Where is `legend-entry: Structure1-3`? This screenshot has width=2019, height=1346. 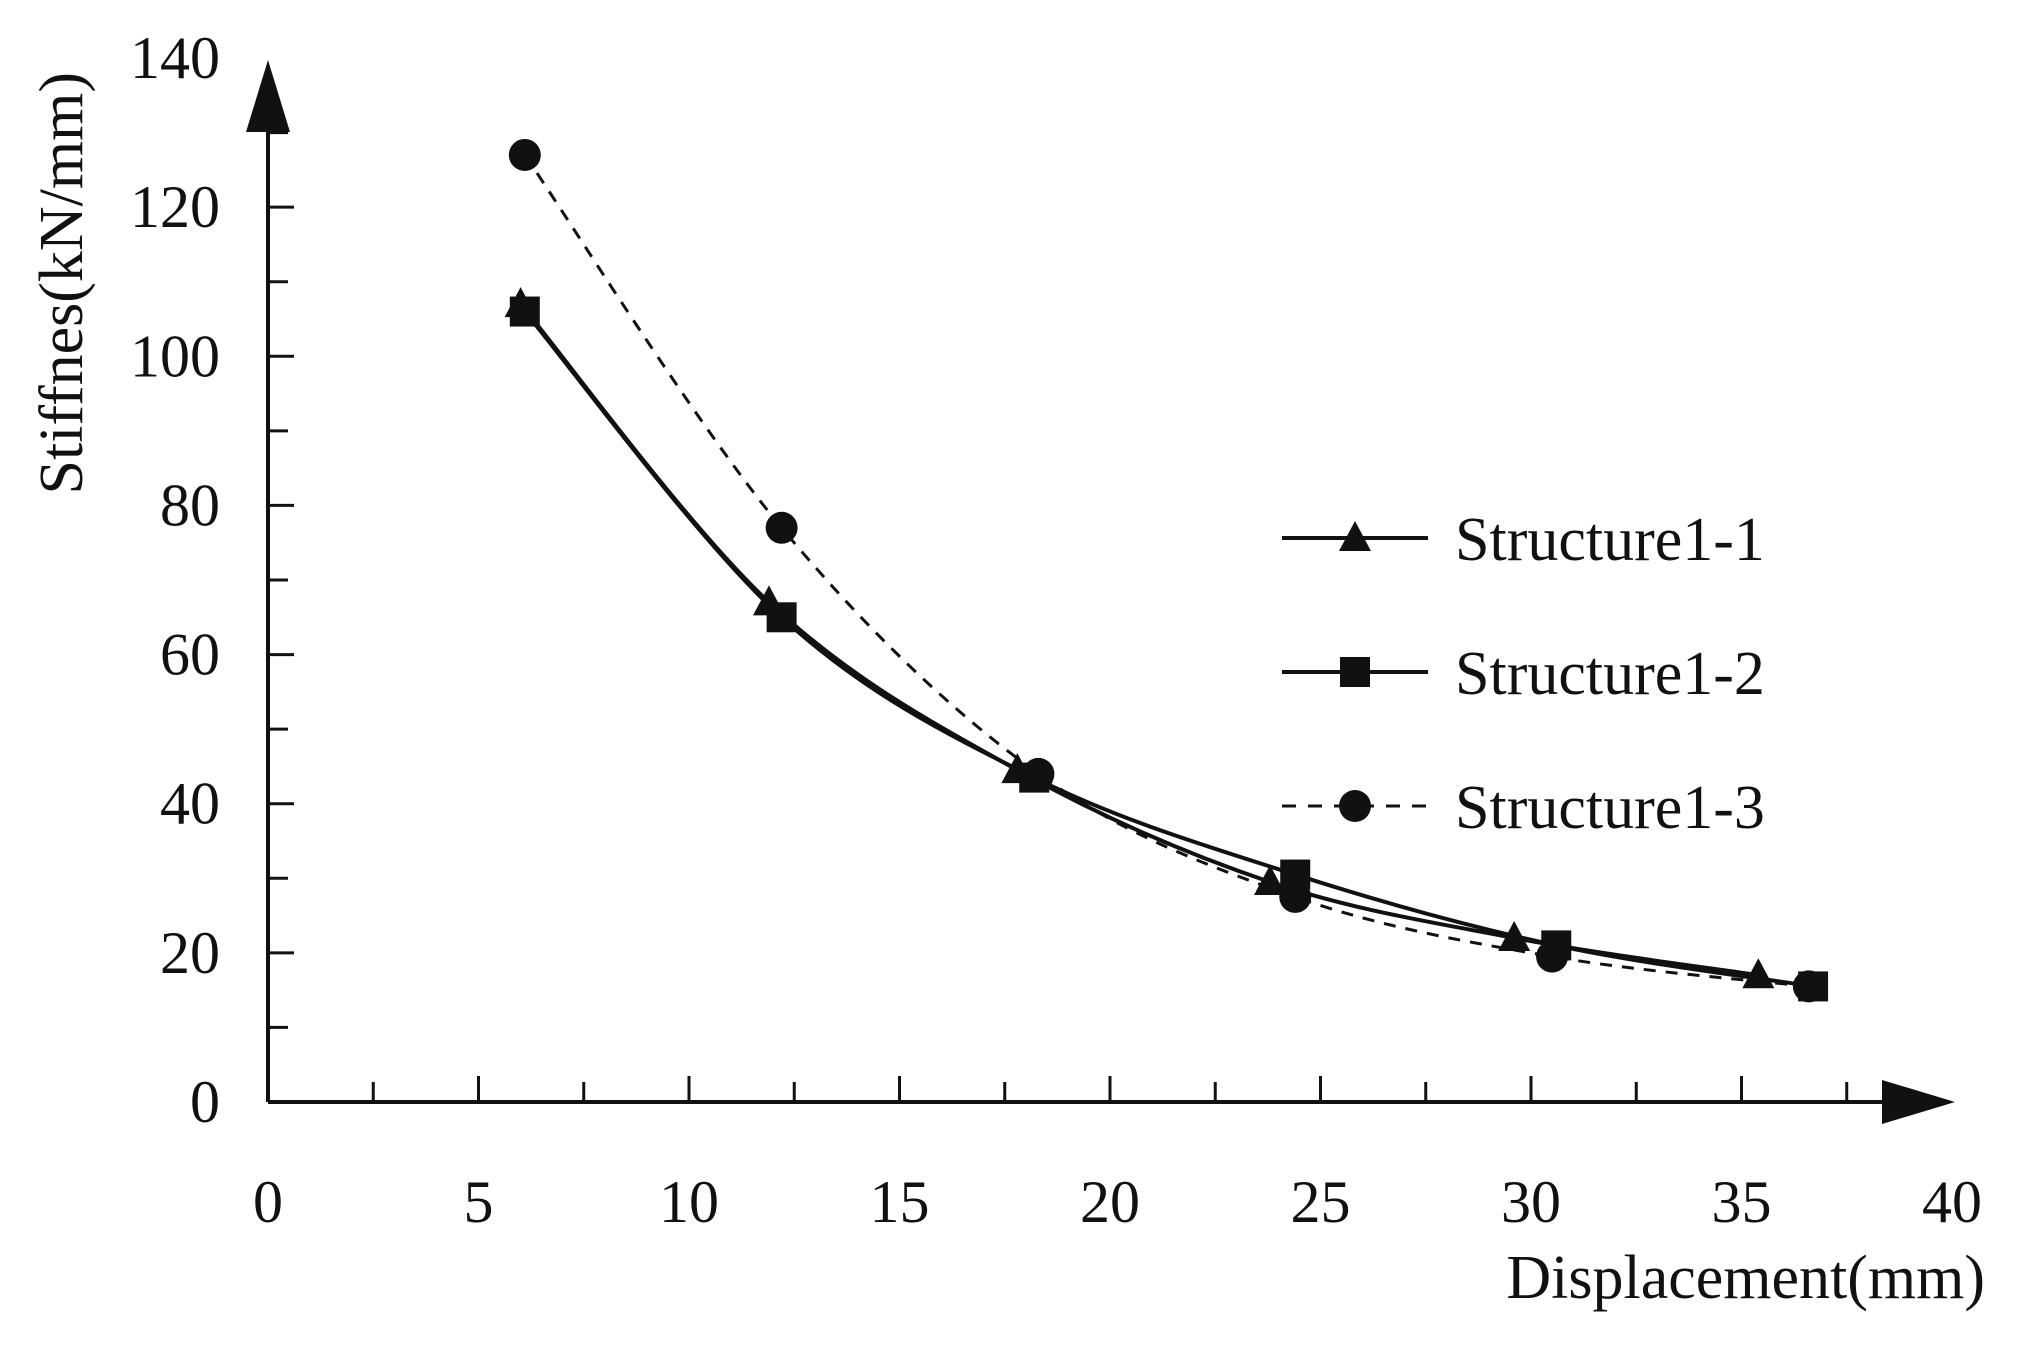 legend-entry: Structure1-3 is located at coordinates (1523, 808).